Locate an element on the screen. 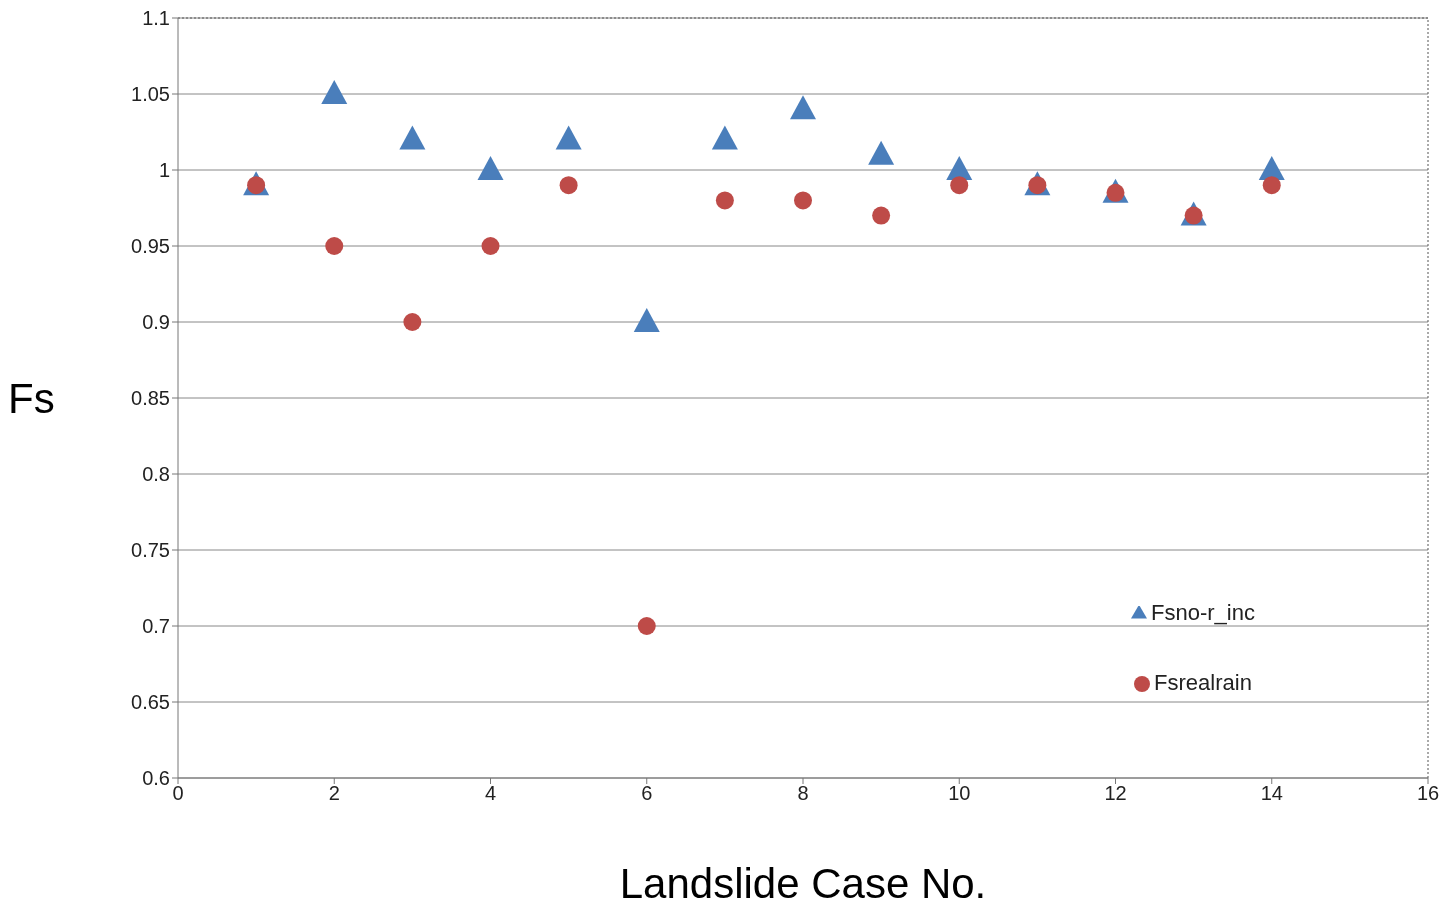 Image resolution: width=1455 pixels, height=912 pixels. x-tick-label: 6 is located at coordinates (647, 793).